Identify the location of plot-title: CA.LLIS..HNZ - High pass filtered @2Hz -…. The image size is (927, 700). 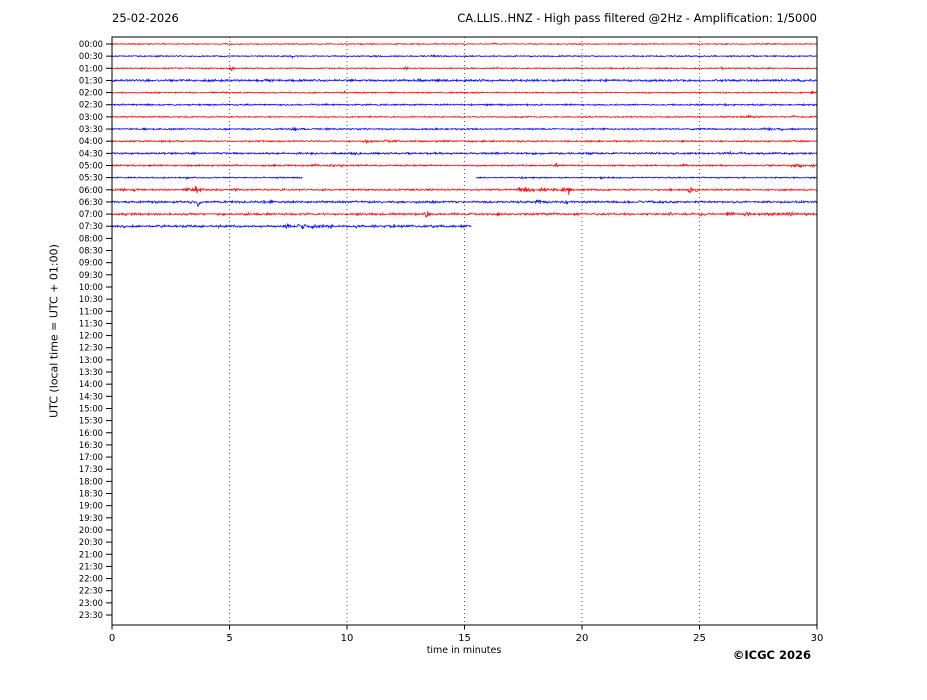
(637, 18).